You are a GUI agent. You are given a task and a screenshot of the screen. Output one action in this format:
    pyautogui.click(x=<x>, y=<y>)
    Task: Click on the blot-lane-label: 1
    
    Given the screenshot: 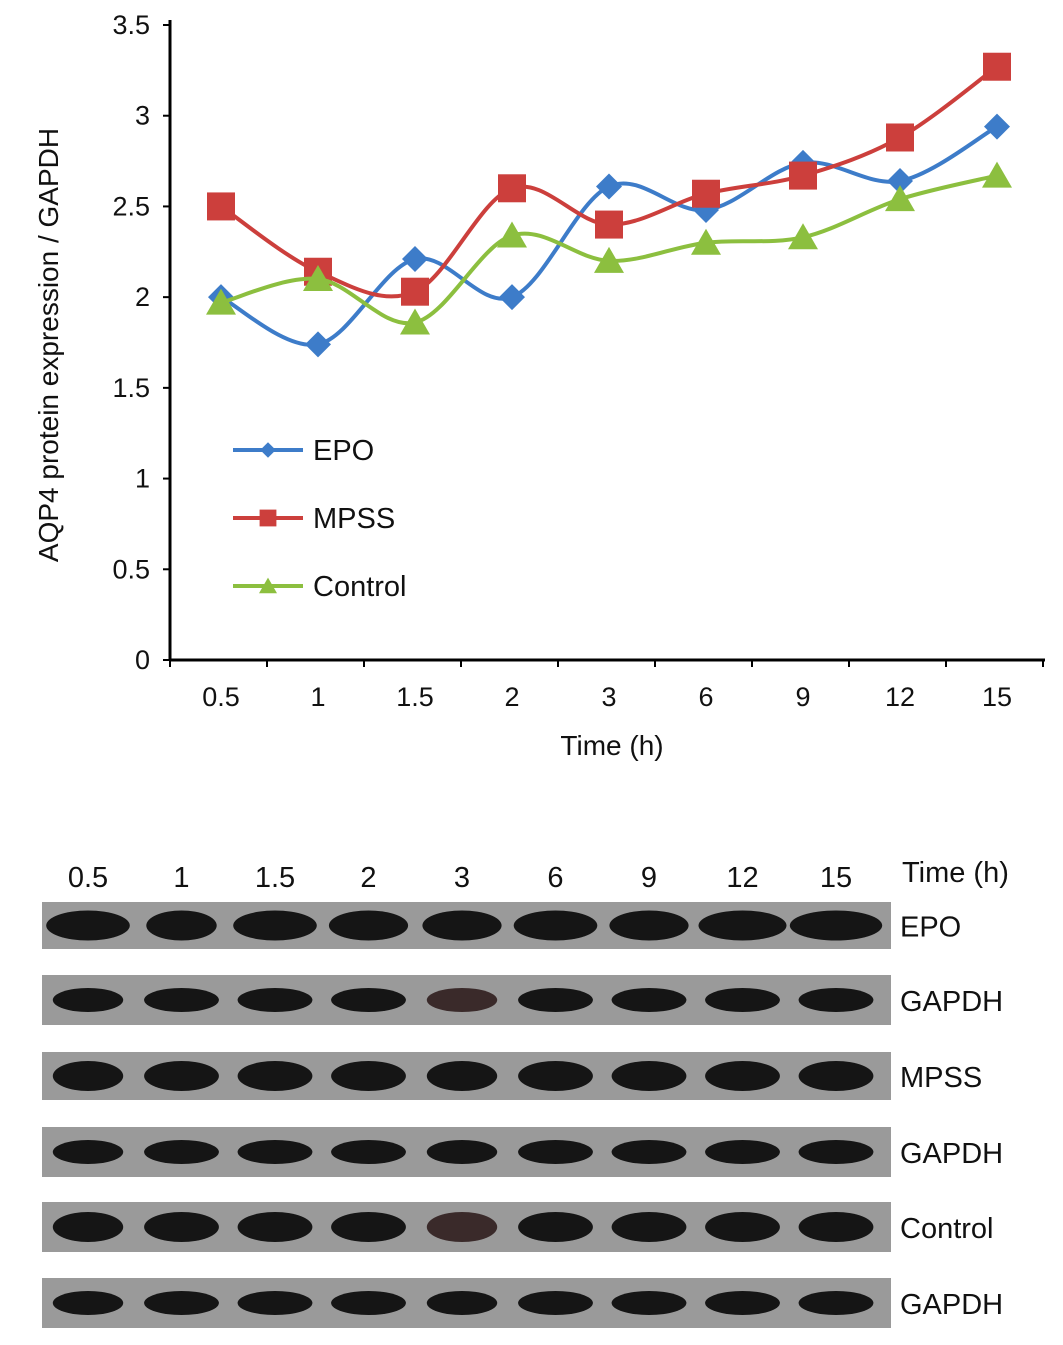 What is the action you would take?
    pyautogui.click(x=181, y=878)
    